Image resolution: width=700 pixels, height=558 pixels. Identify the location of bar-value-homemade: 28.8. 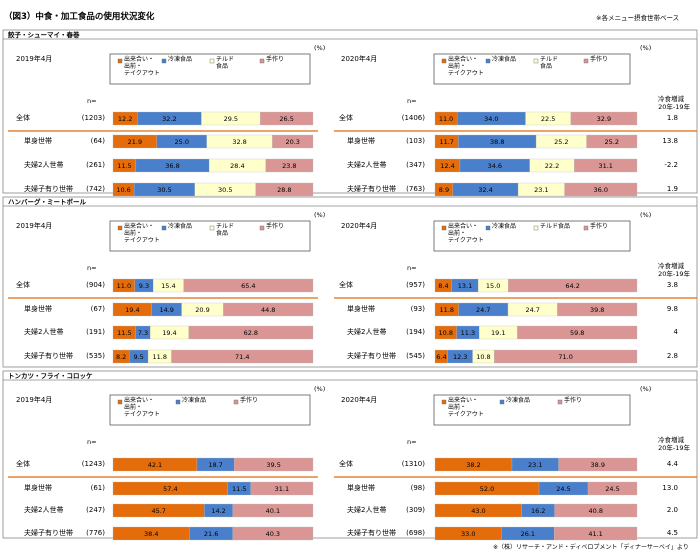
(284, 190).